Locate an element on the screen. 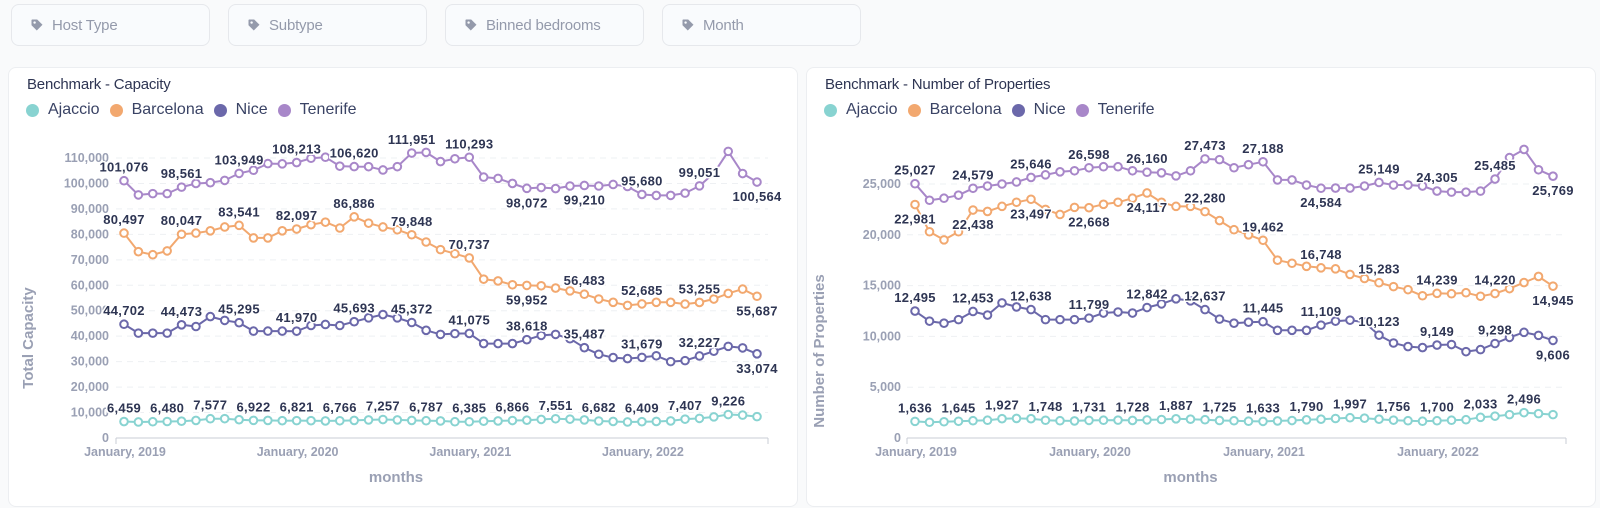 This screenshot has width=1600, height=508. filter-binned-bedrooms: Binned bedrooms is located at coordinates (544, 25).